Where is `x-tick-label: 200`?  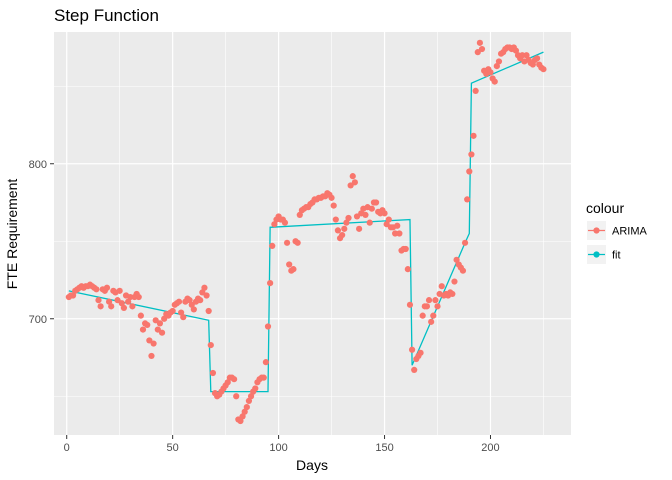
x-tick-label: 200 is located at coordinates (490, 448).